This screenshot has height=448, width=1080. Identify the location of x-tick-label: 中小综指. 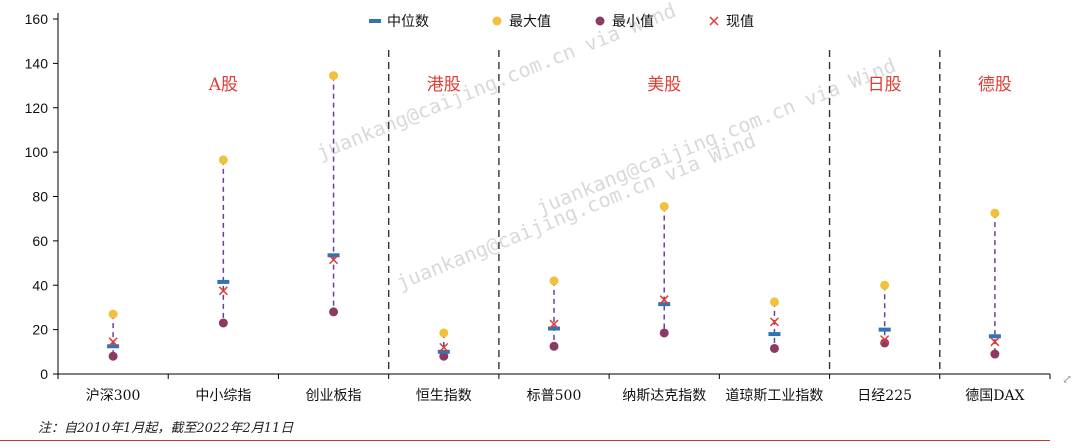
(223, 396).